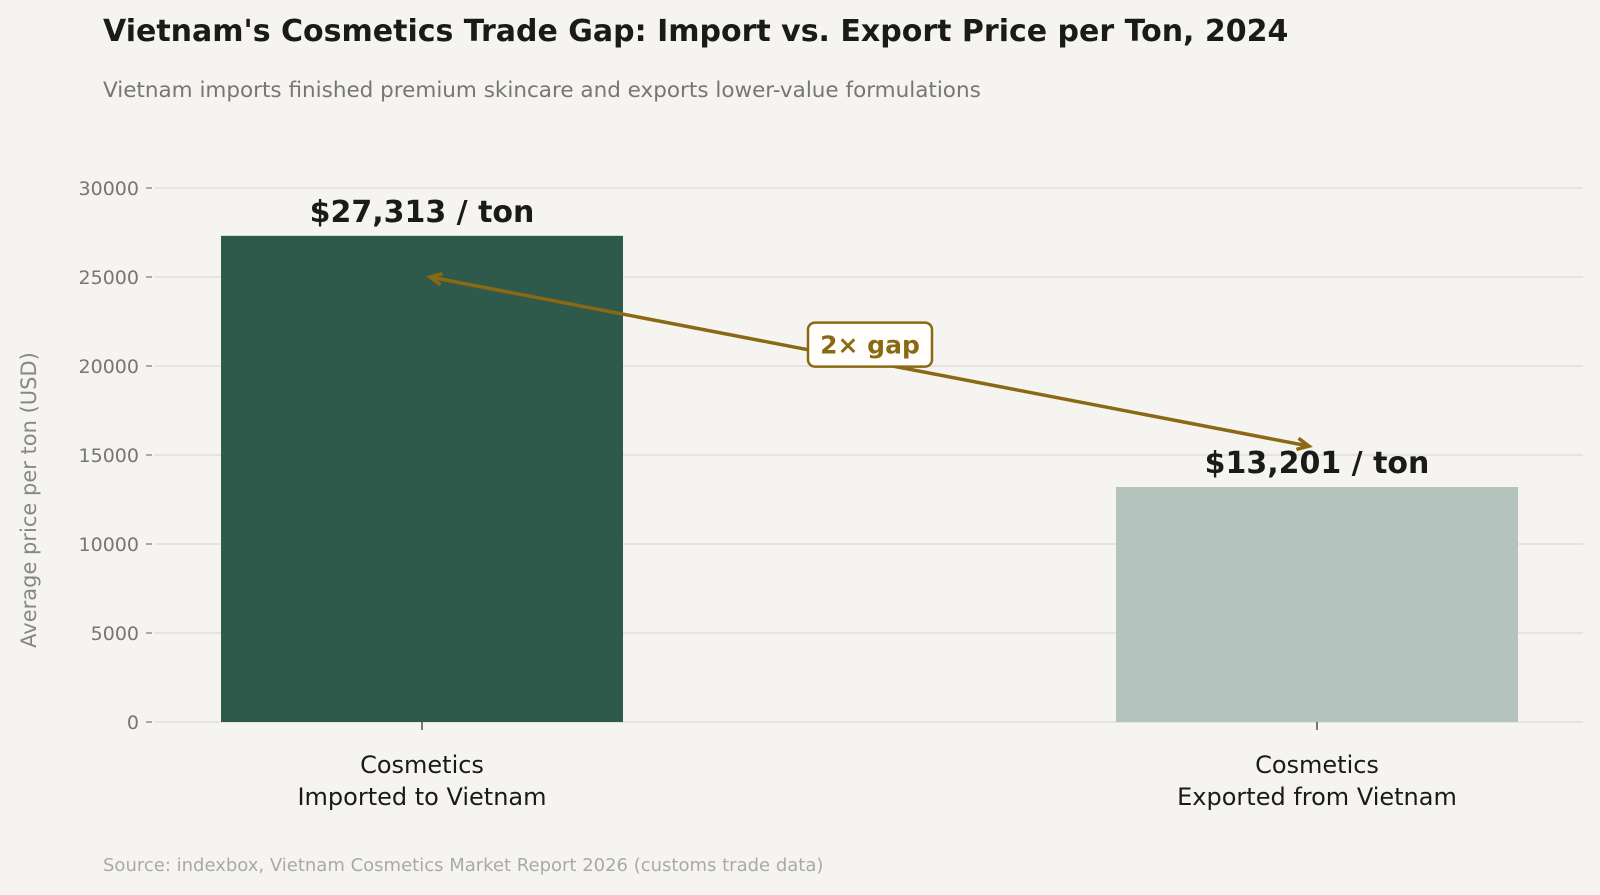 The image size is (1600, 895). Describe the element at coordinates (435, 279) in the screenshot. I see `arrowhead-left` at that location.